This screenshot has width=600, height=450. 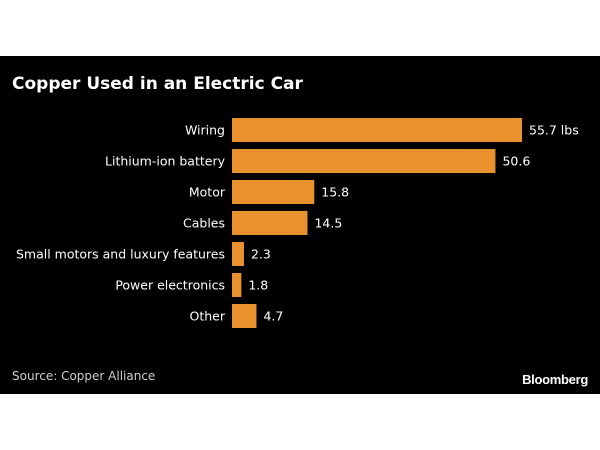 I want to click on value-label: 1.8, so click(x=258, y=285).